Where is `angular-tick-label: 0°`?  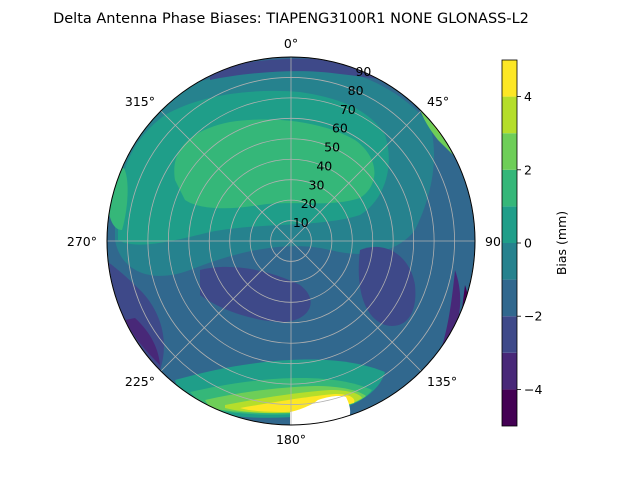 angular-tick-label: 0° is located at coordinates (291, 43).